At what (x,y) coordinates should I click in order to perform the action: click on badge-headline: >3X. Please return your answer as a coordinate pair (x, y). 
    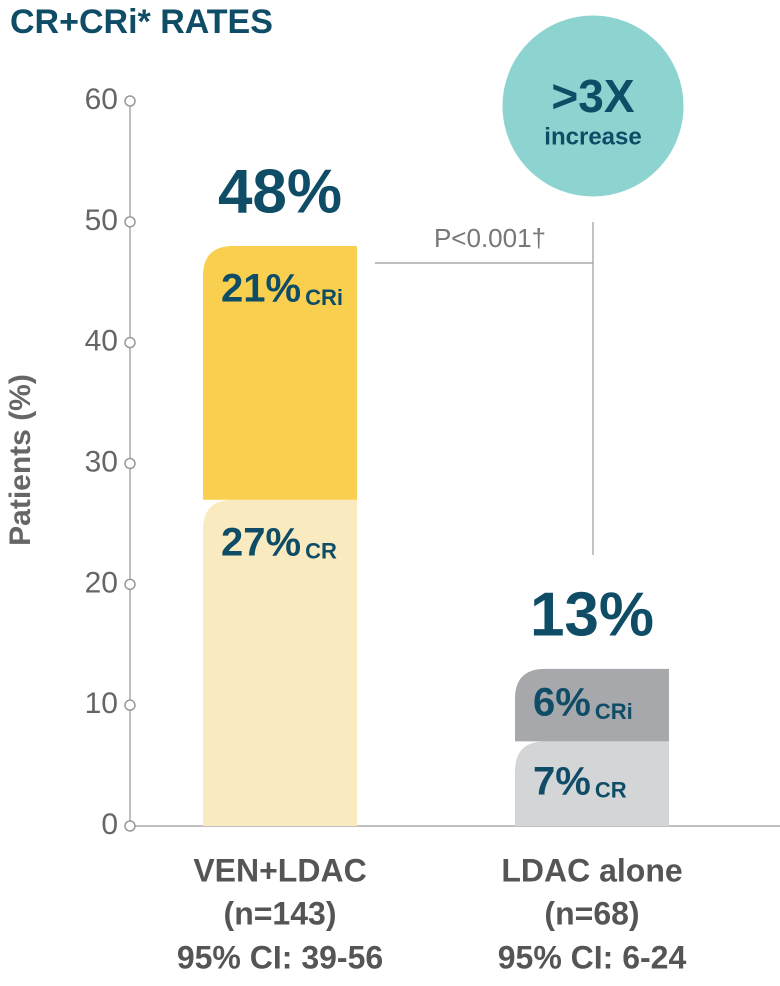
    Looking at the image, I should click on (592, 96).